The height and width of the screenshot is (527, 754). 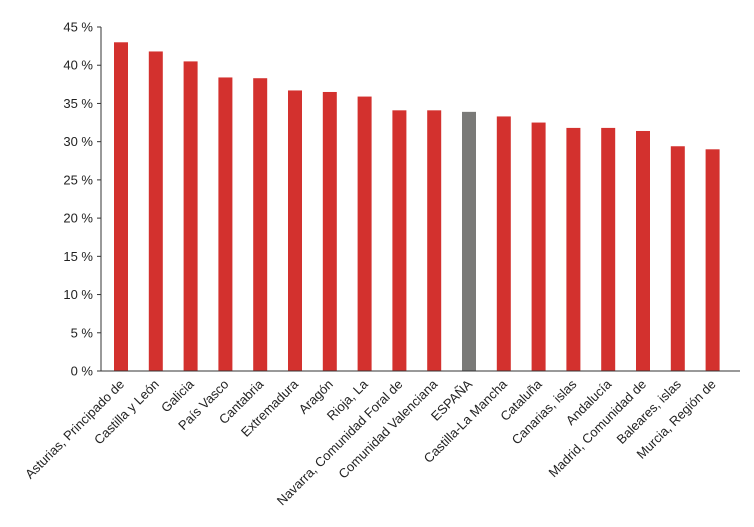 I want to click on y-tick-label: 10 %, so click(x=78, y=294).